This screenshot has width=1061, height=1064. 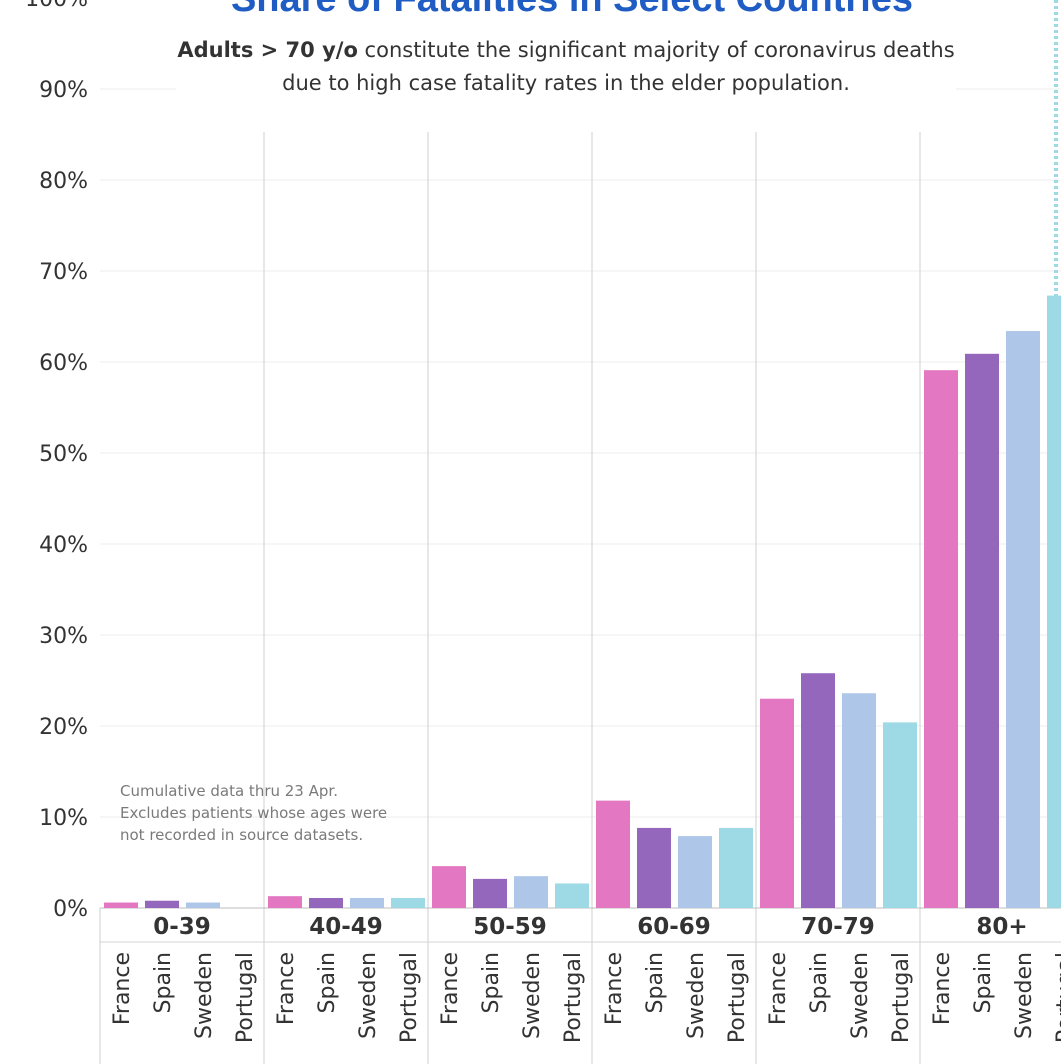 I want to click on y-tick-label: 100%, so click(x=56, y=6).